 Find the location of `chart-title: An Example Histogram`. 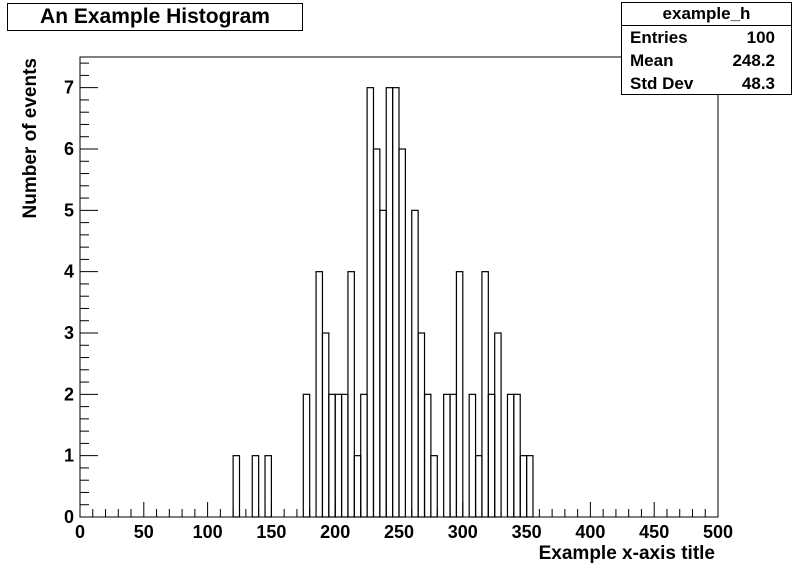

chart-title: An Example Histogram is located at coordinates (155, 16).